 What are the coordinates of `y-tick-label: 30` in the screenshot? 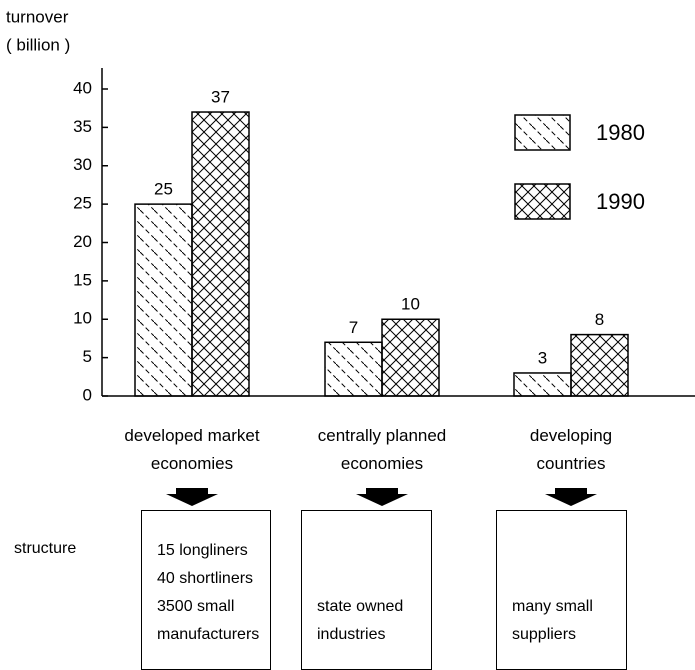 It's located at (82, 164).